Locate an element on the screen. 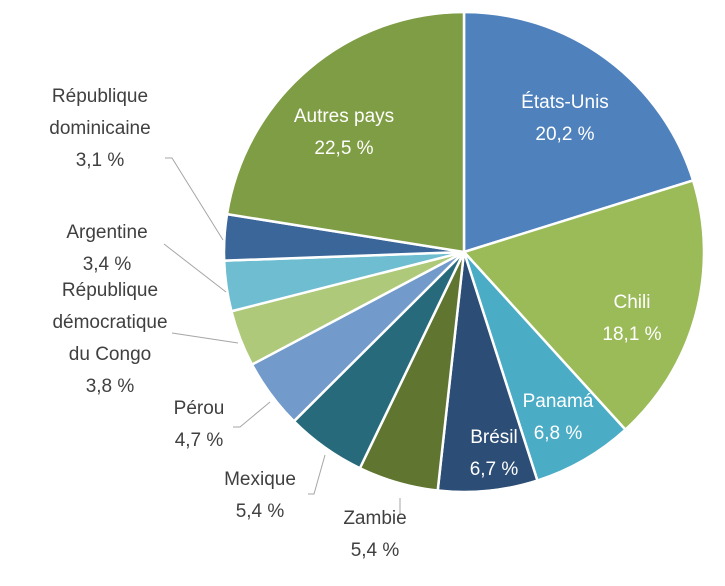  data-label-chili: Chili 18,1 % is located at coordinates (631, 318).